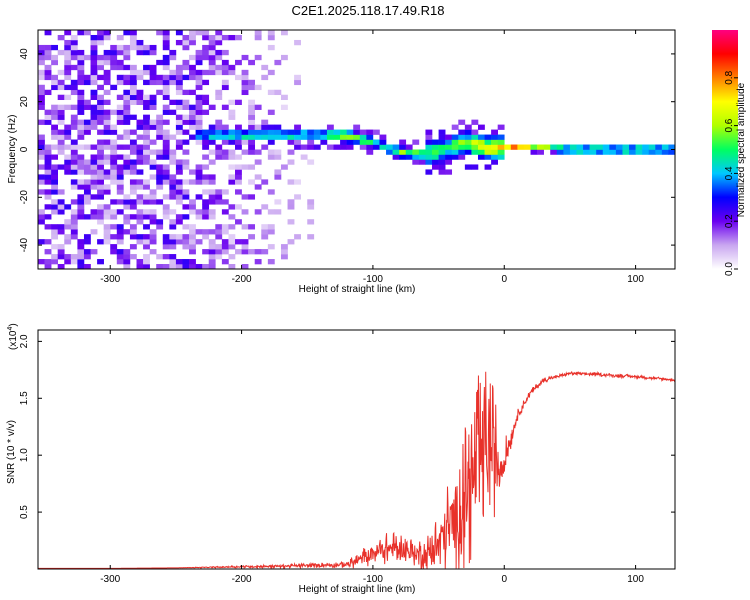  Describe the element at coordinates (741, 149) in the screenshot. I see `colorbar-label: Normalized spectral amplitude` at that location.